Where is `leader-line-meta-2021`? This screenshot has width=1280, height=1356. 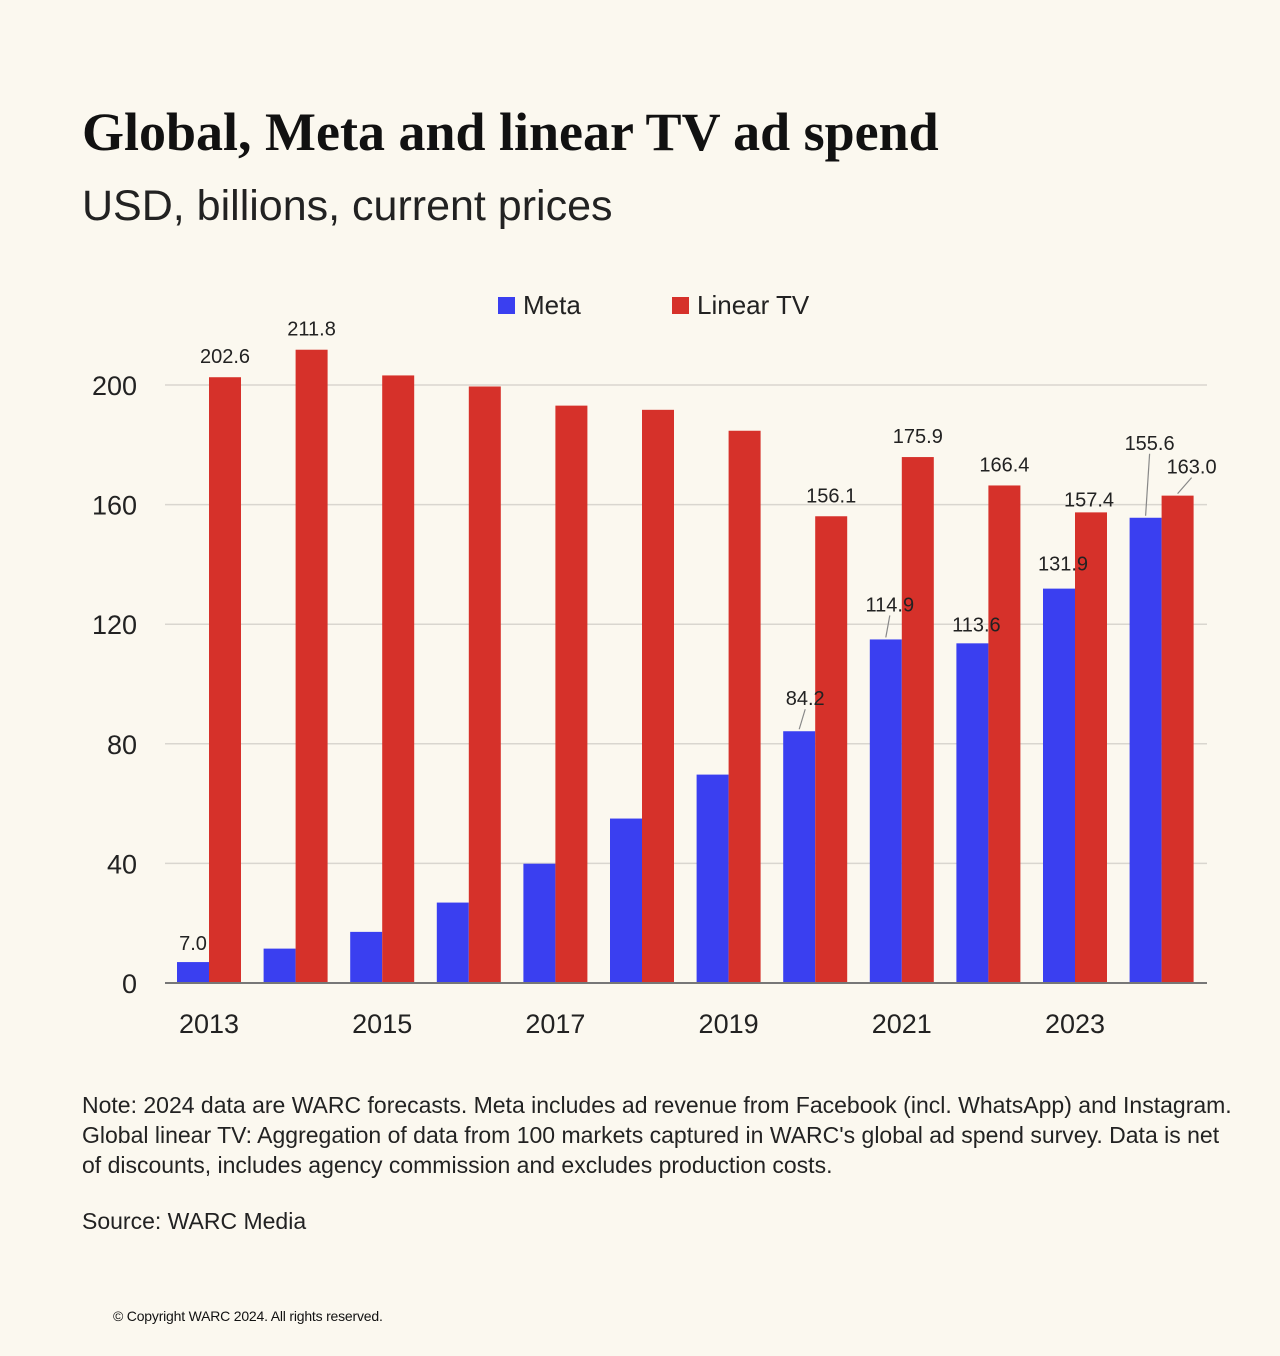
leader-line-meta-2021 is located at coordinates (888, 626).